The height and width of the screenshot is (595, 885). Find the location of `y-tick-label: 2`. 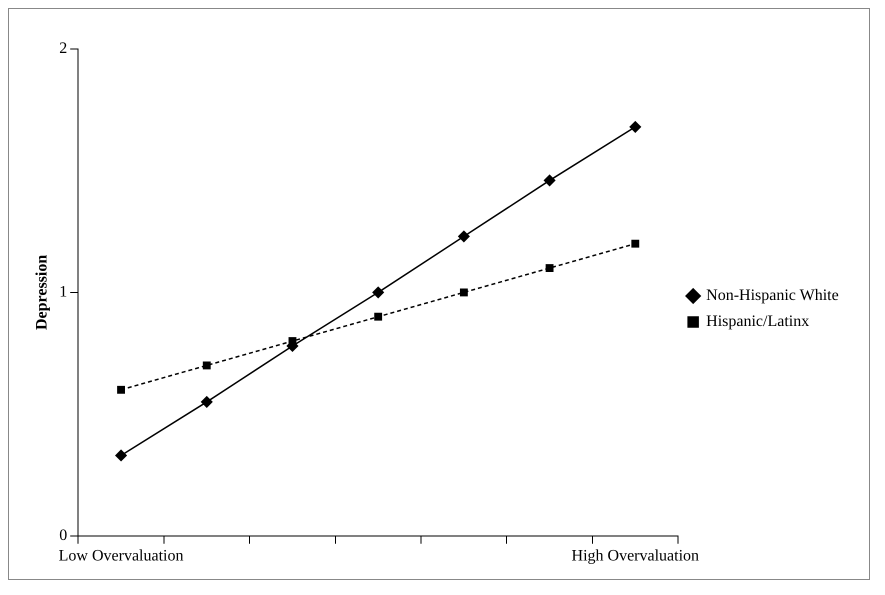

y-tick-label: 2 is located at coordinates (63, 49).